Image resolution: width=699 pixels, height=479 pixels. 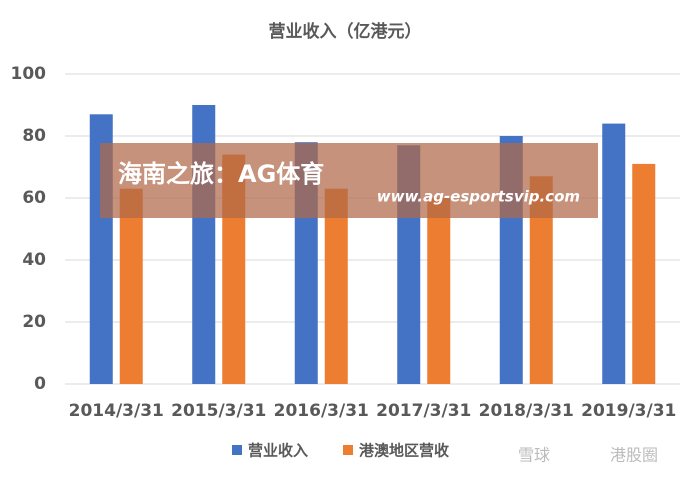 I want to click on chart-title: 营业收入（亿港元）, so click(x=345, y=31).